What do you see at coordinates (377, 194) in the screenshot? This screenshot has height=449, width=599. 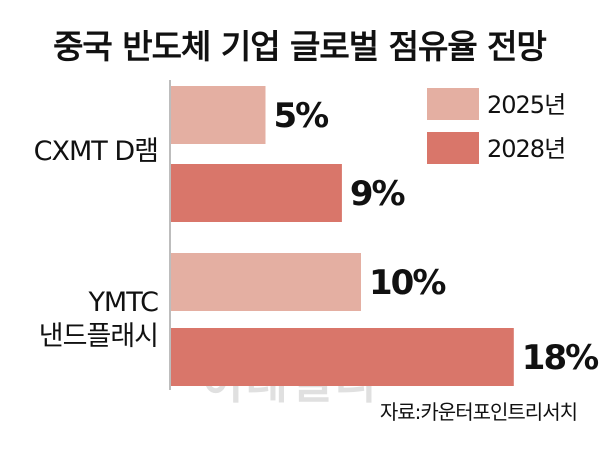 I see `value-label-1-series-2: 9%` at bounding box center [377, 194].